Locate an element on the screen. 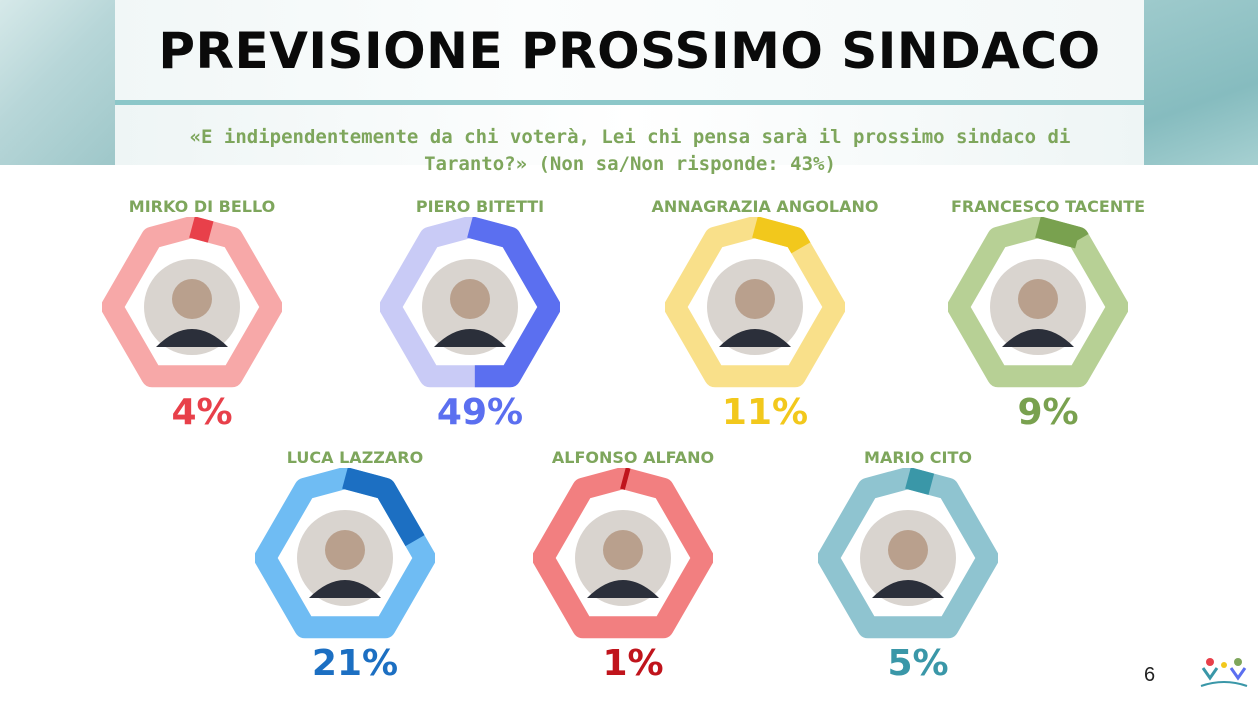 The height and width of the screenshot is (709, 1258). candidate-percentage: 49% is located at coordinates (480, 412).